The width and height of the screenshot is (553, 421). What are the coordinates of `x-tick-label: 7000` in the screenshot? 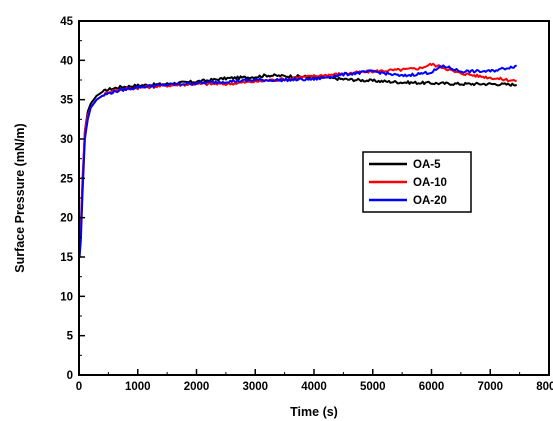 It's located at (490, 387).